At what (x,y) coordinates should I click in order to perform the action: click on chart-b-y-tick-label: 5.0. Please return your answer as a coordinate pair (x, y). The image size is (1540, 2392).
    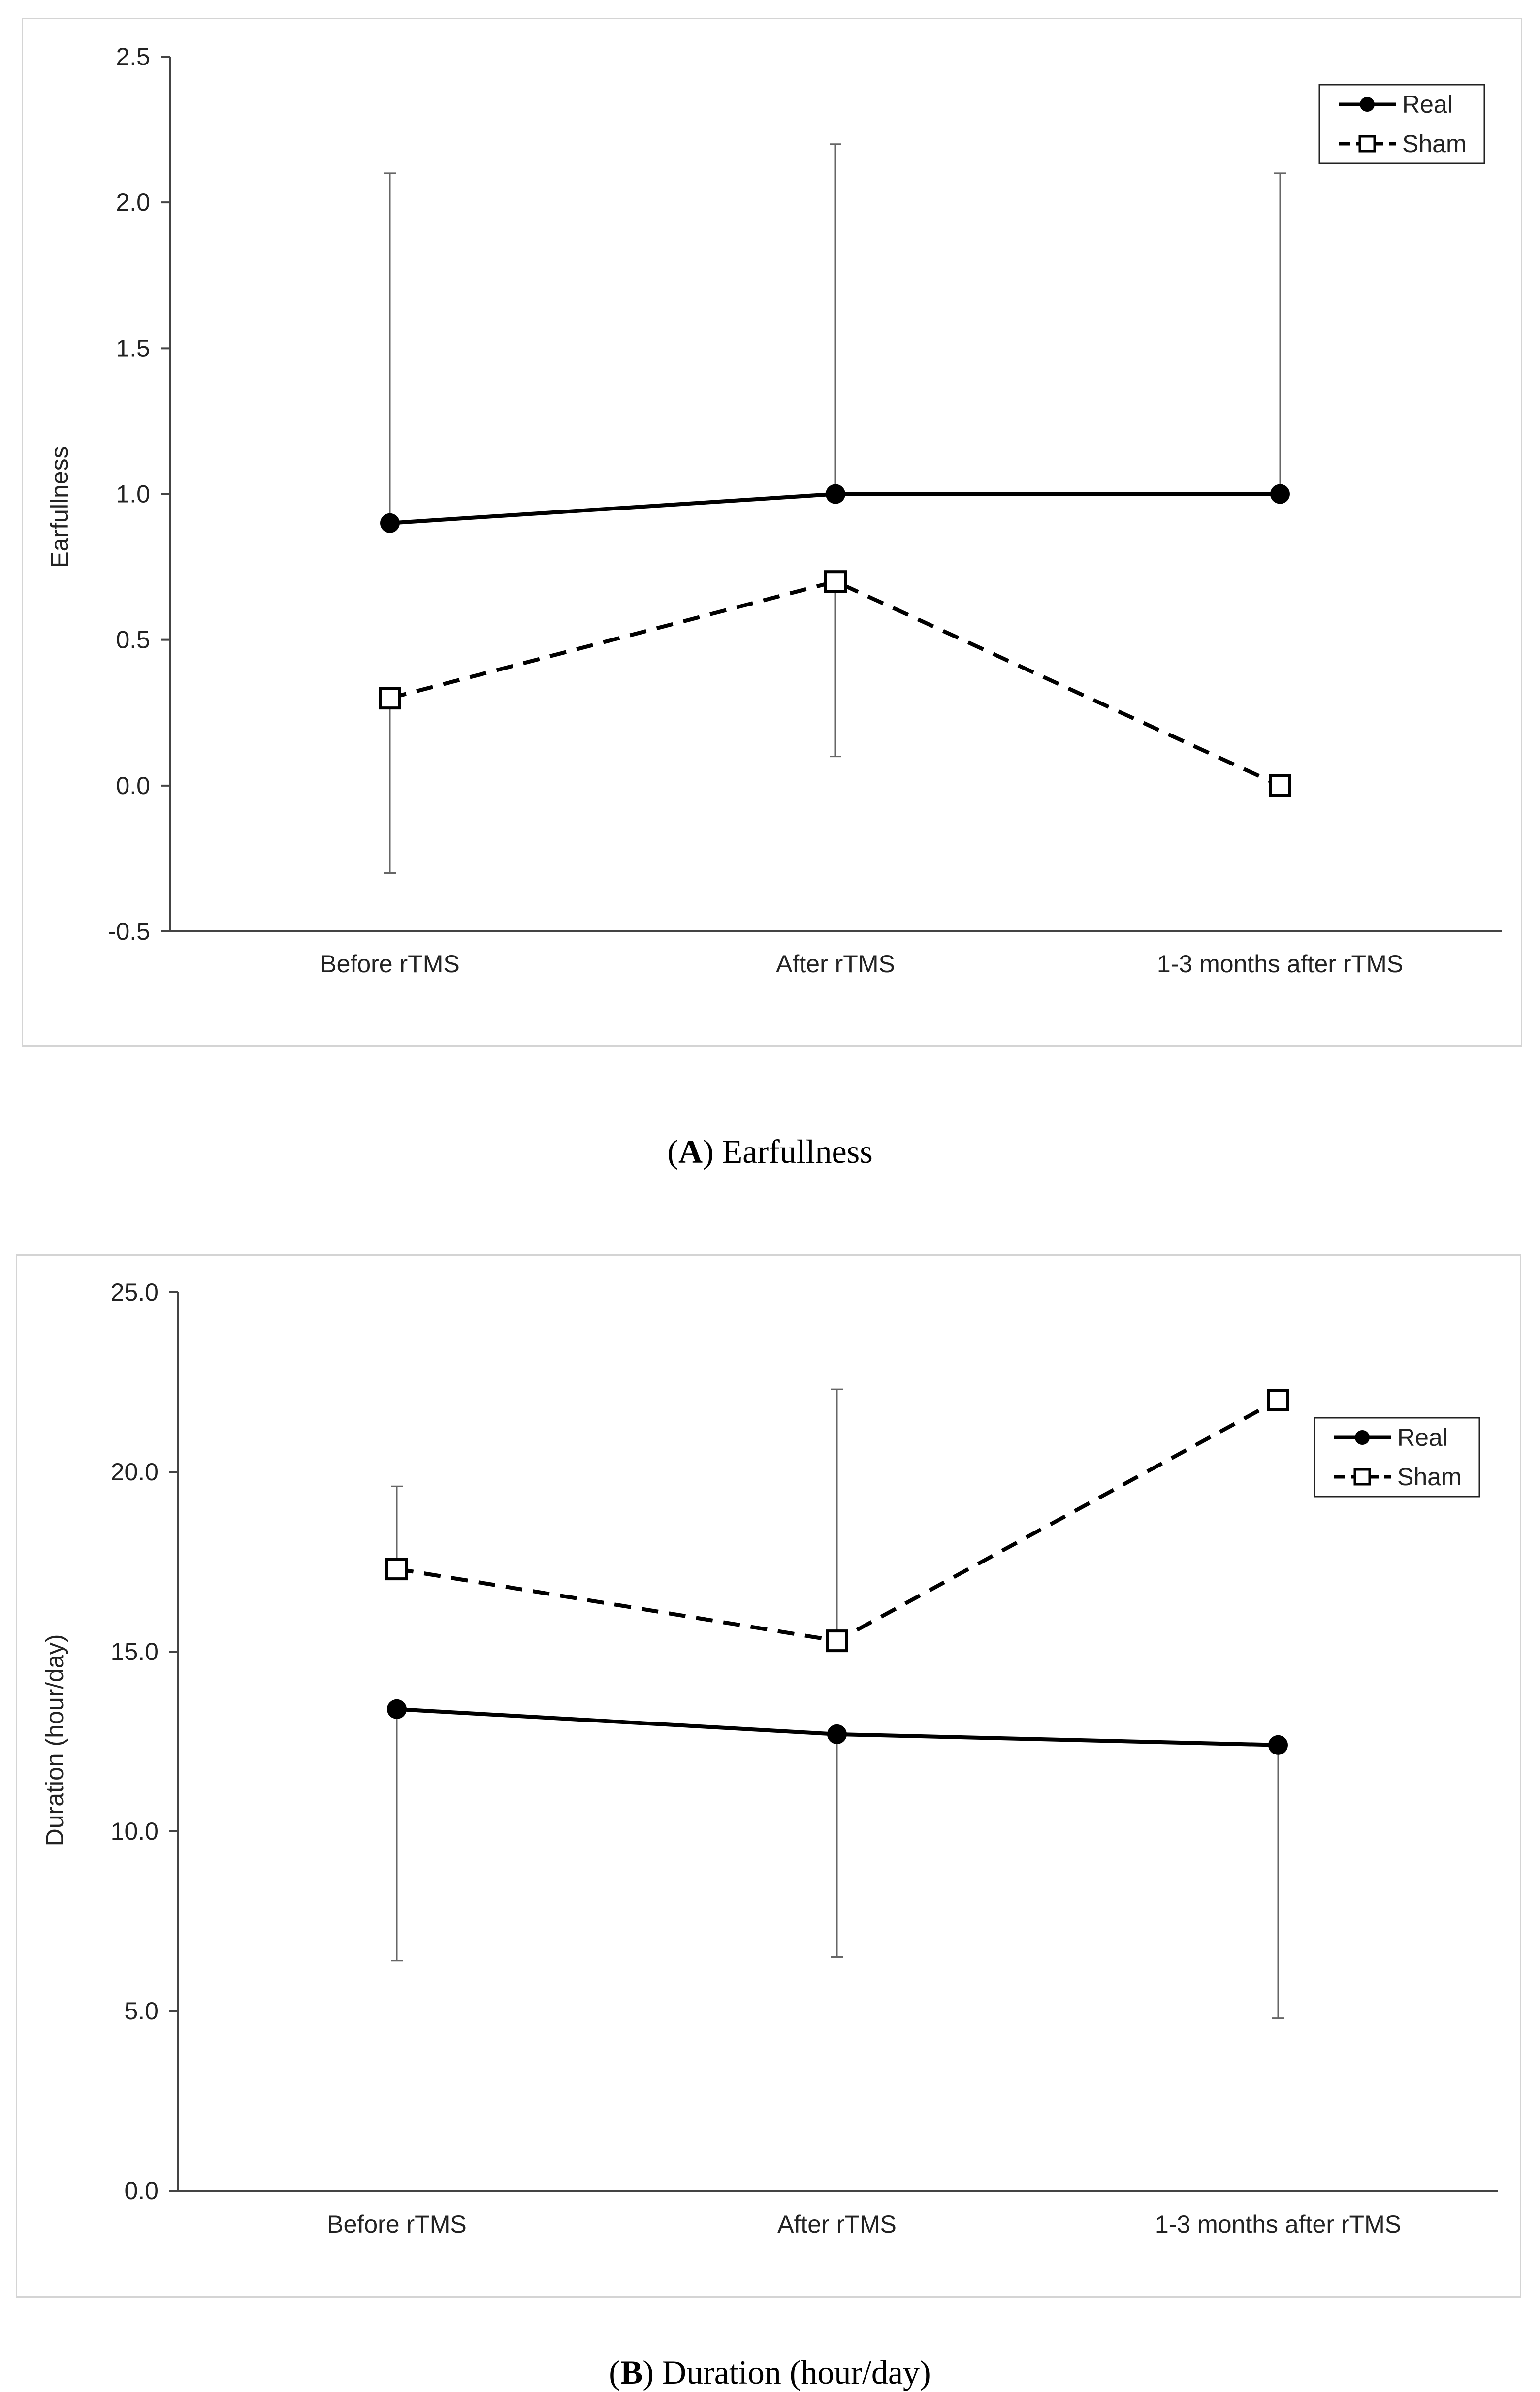
    Looking at the image, I should click on (141, 2011).